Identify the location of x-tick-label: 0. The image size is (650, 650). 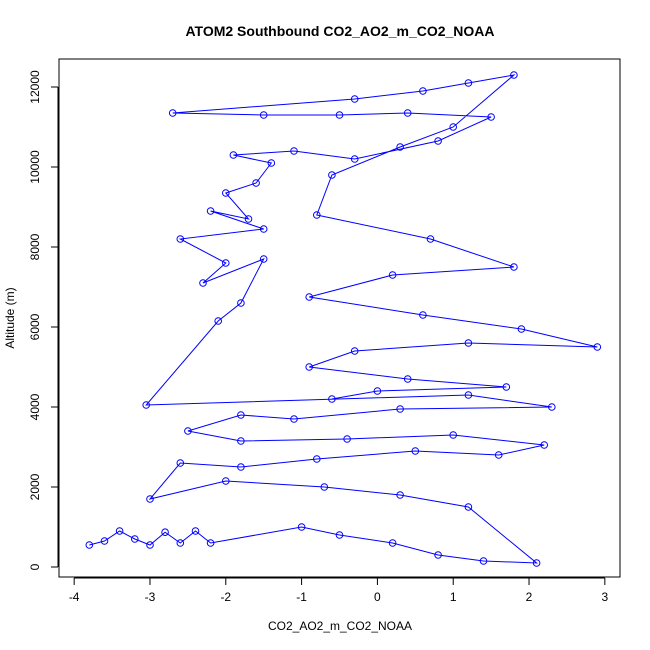
(377, 597).